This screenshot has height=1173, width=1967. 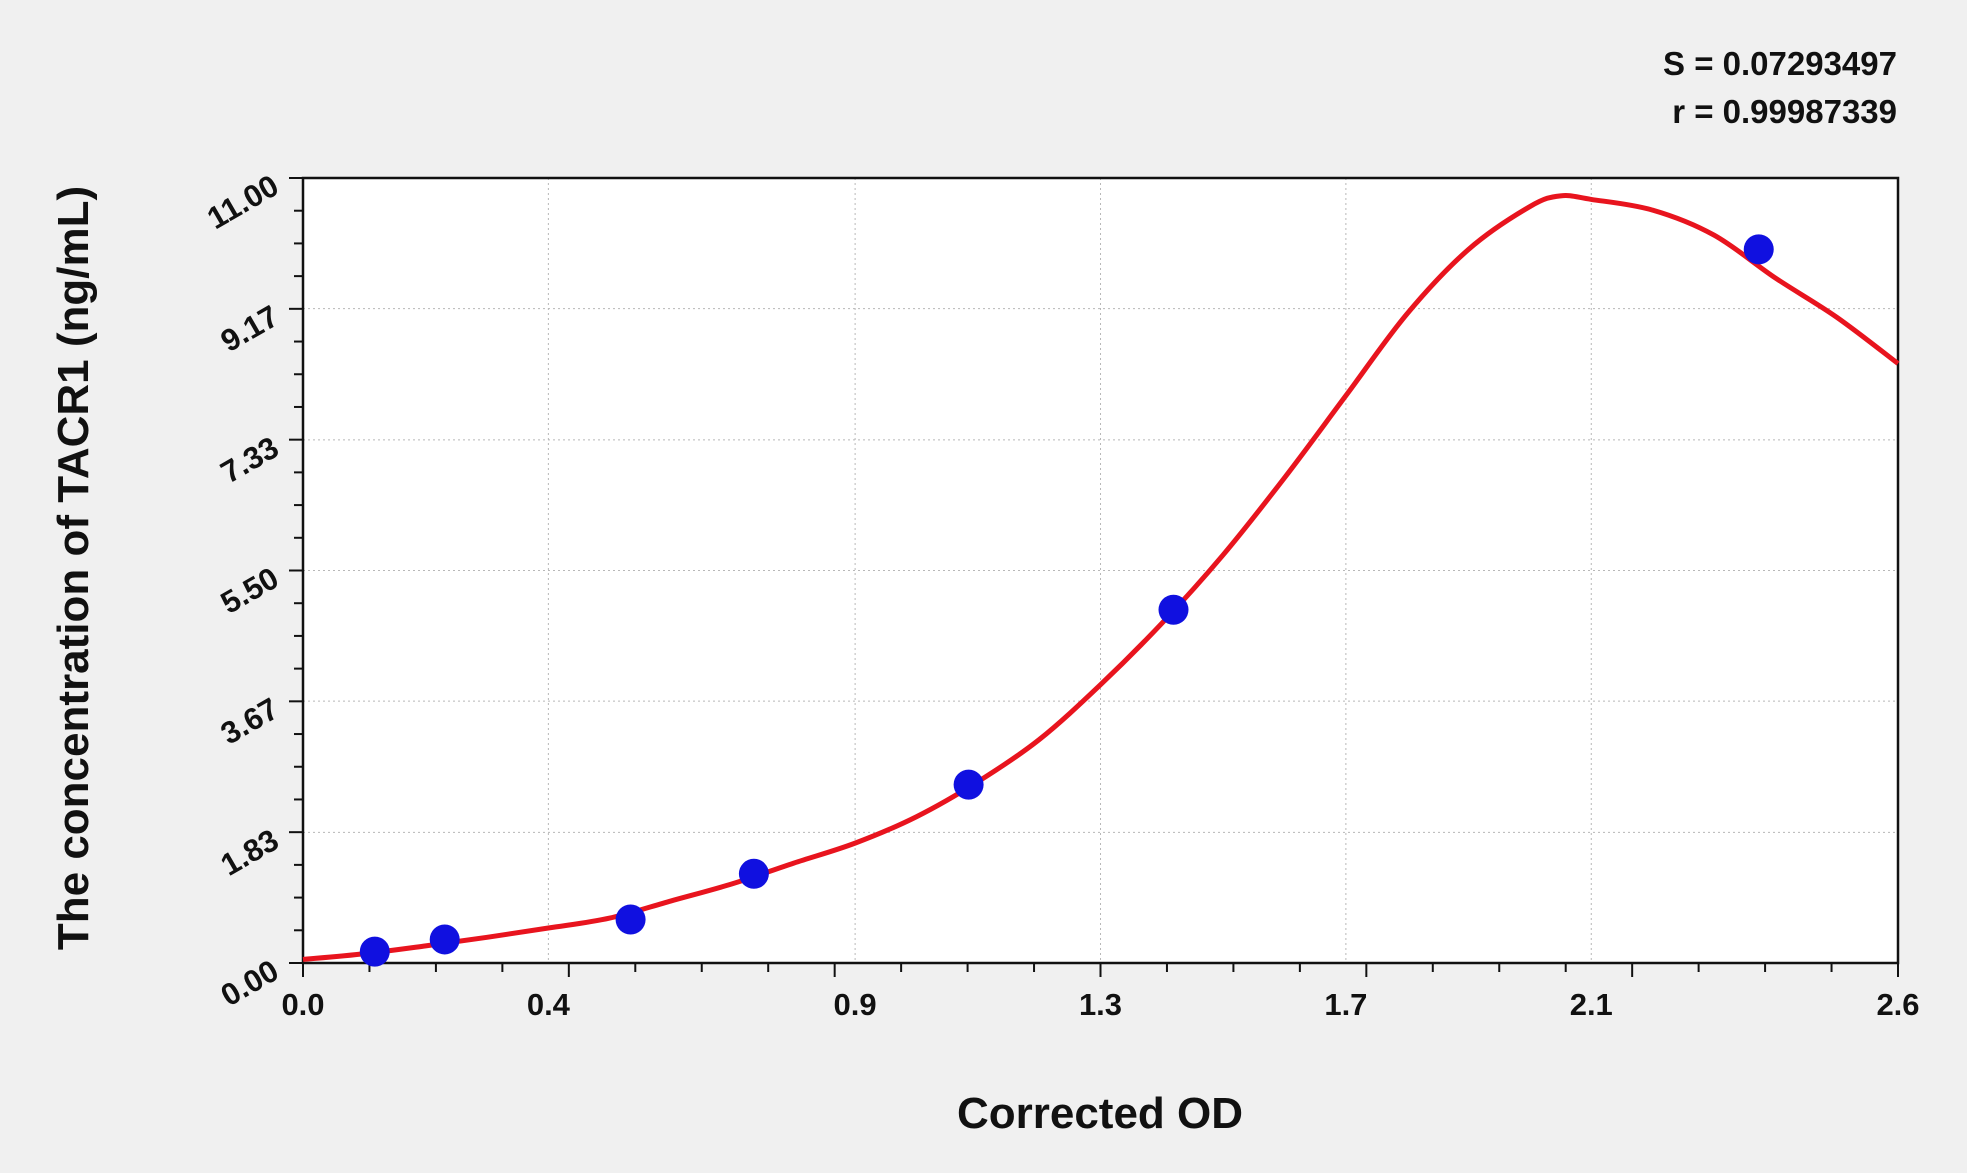 What do you see at coordinates (1591, 1004) in the screenshot?
I see `x-tick-label: 2.1` at bounding box center [1591, 1004].